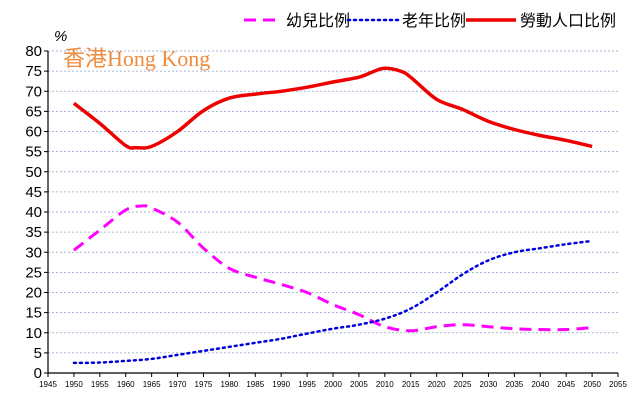  Describe the element at coordinates (307, 384) in the screenshot. I see `x-tick-label: 1995` at that location.